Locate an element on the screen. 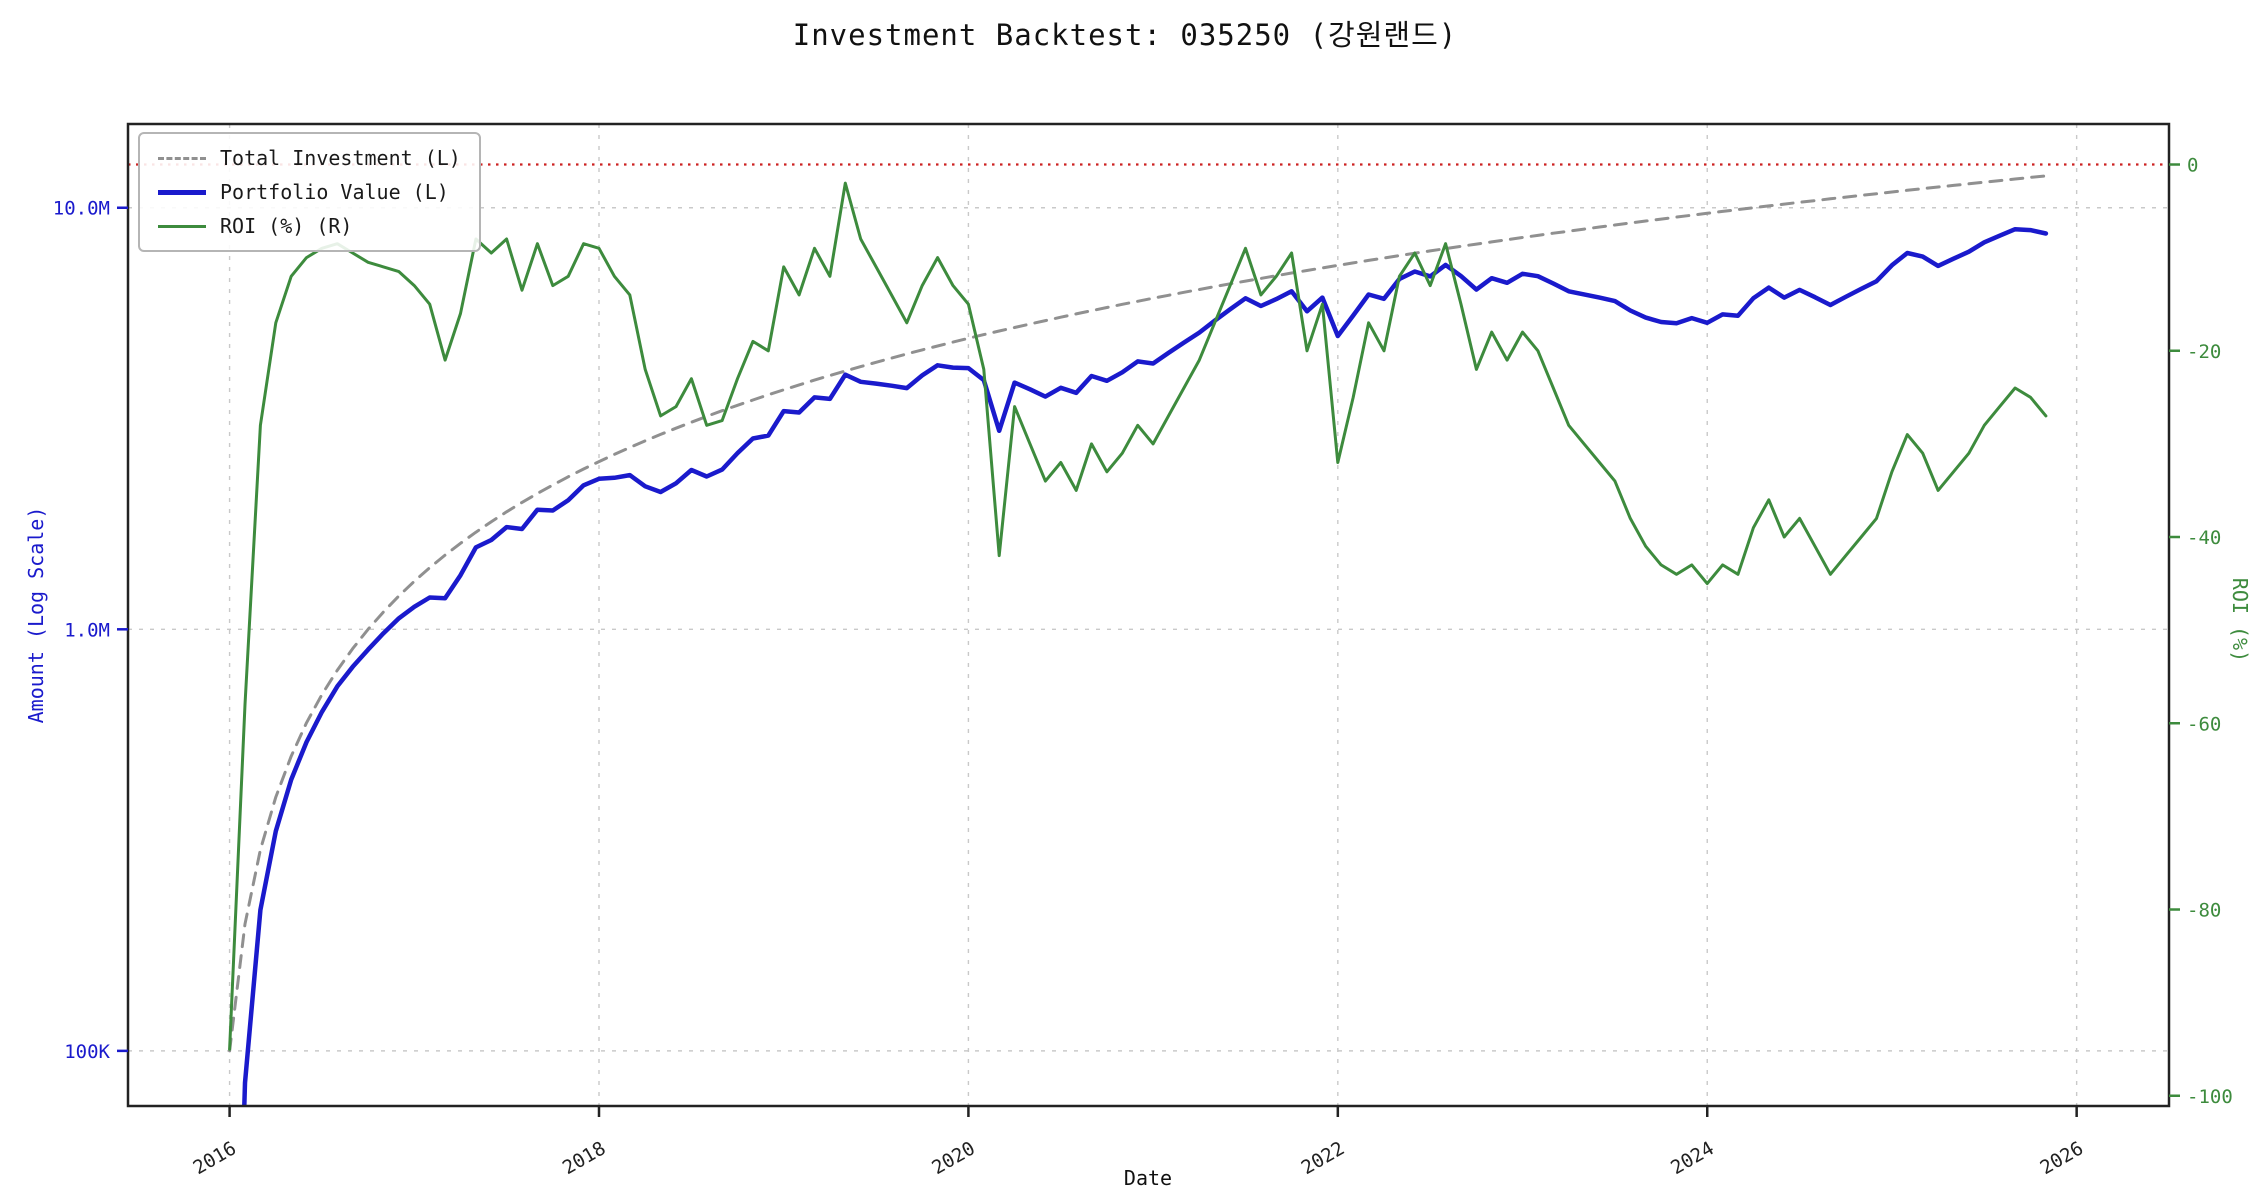 The image size is (2250, 1200). amount-axis-label: Amount (Log Scale) is located at coordinates (36, 615).